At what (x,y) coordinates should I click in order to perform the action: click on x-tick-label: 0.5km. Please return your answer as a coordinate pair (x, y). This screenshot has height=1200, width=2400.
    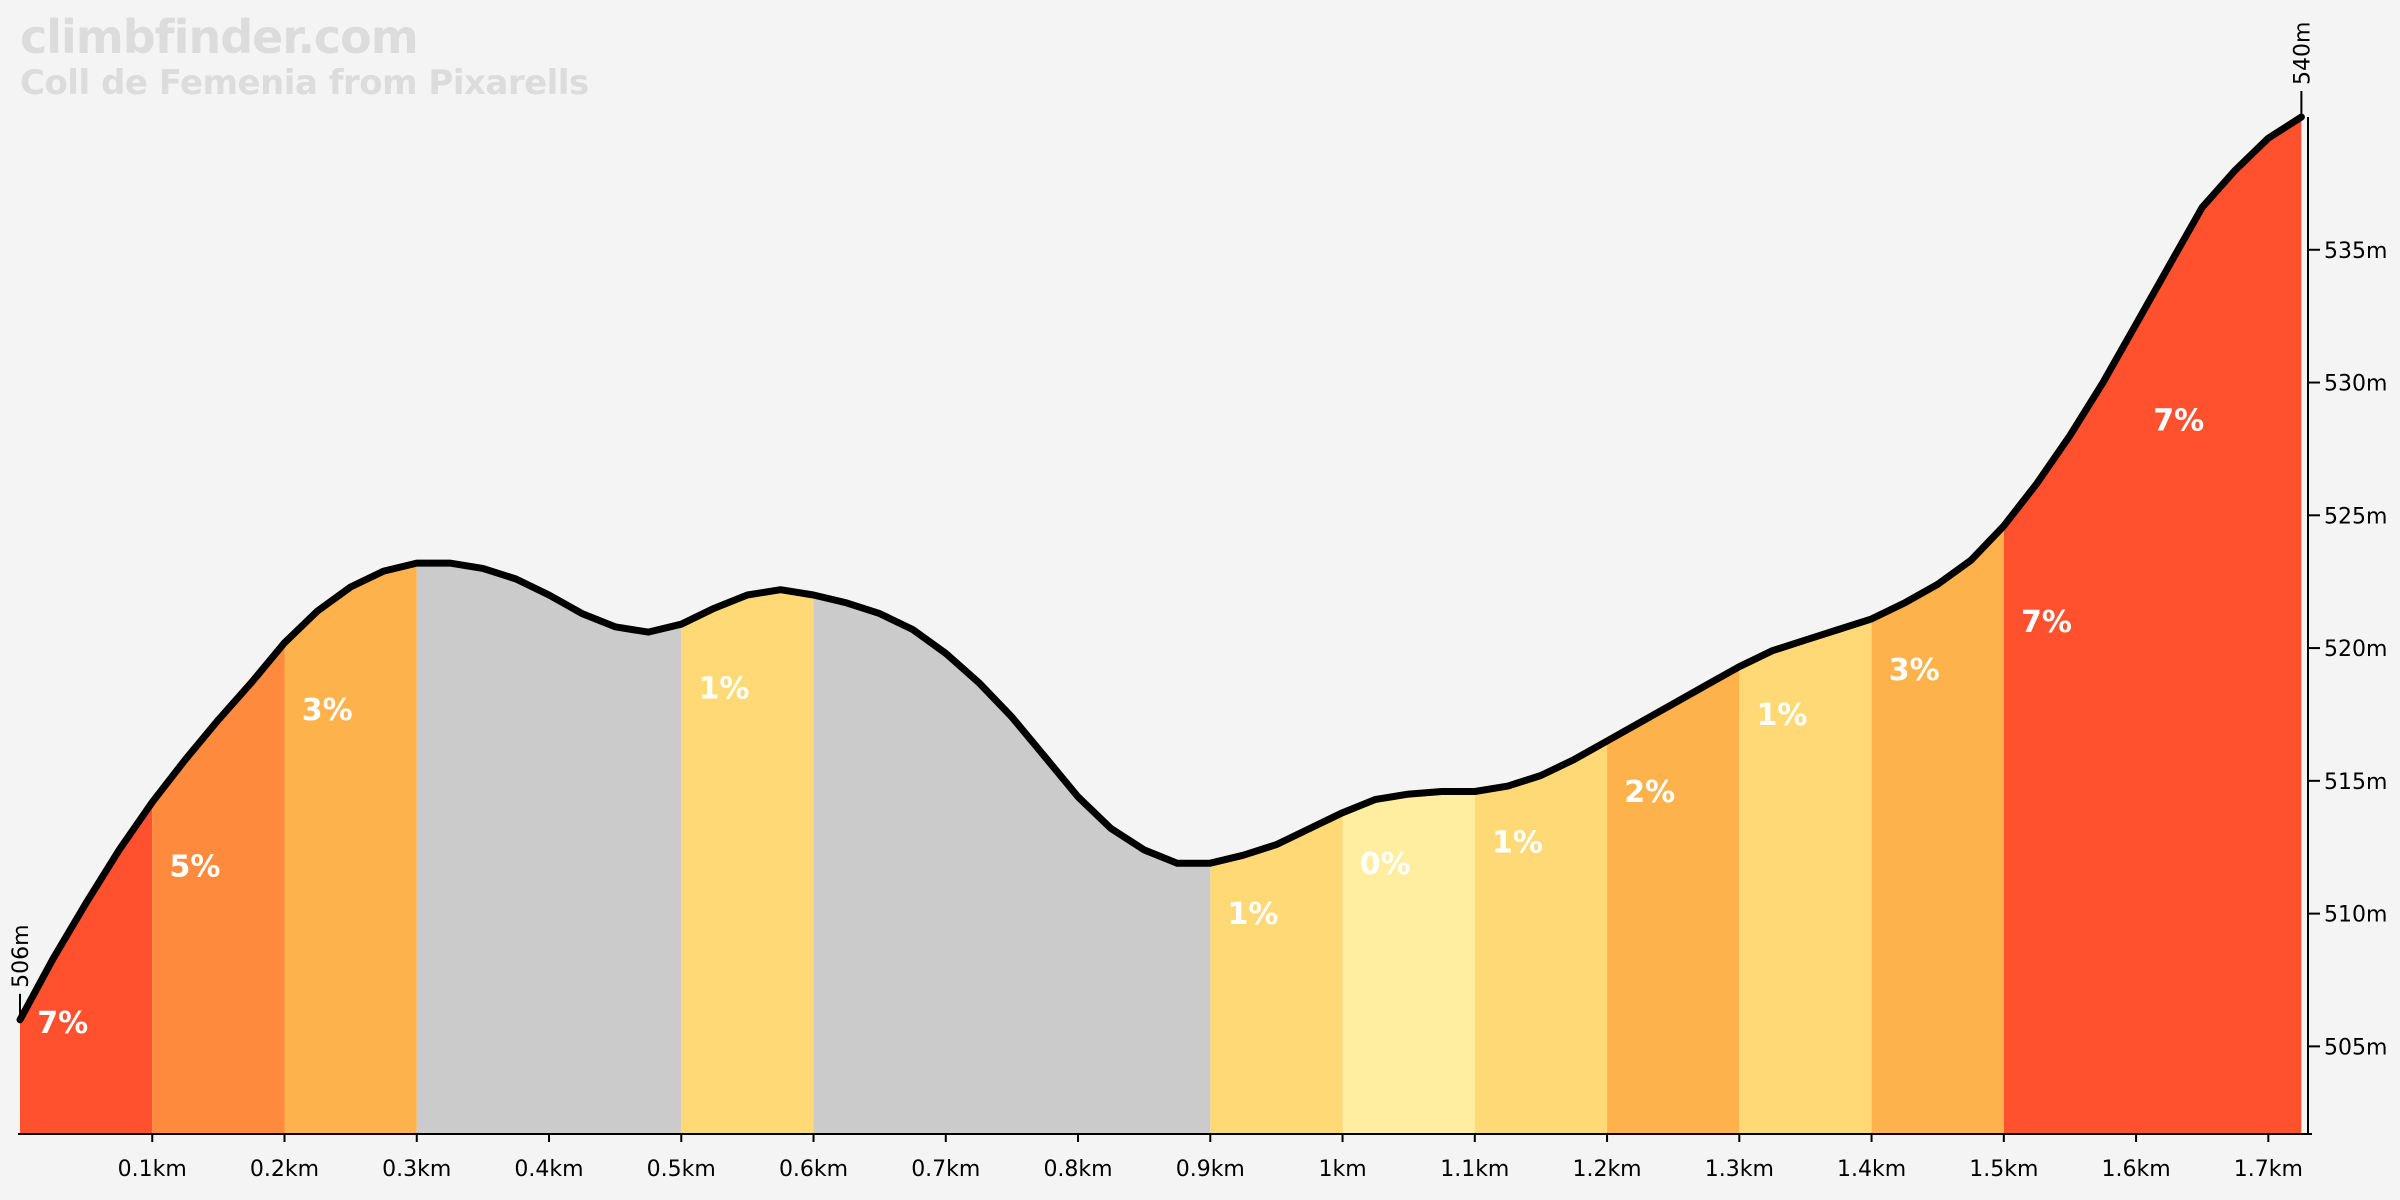
    Looking at the image, I should click on (681, 1169).